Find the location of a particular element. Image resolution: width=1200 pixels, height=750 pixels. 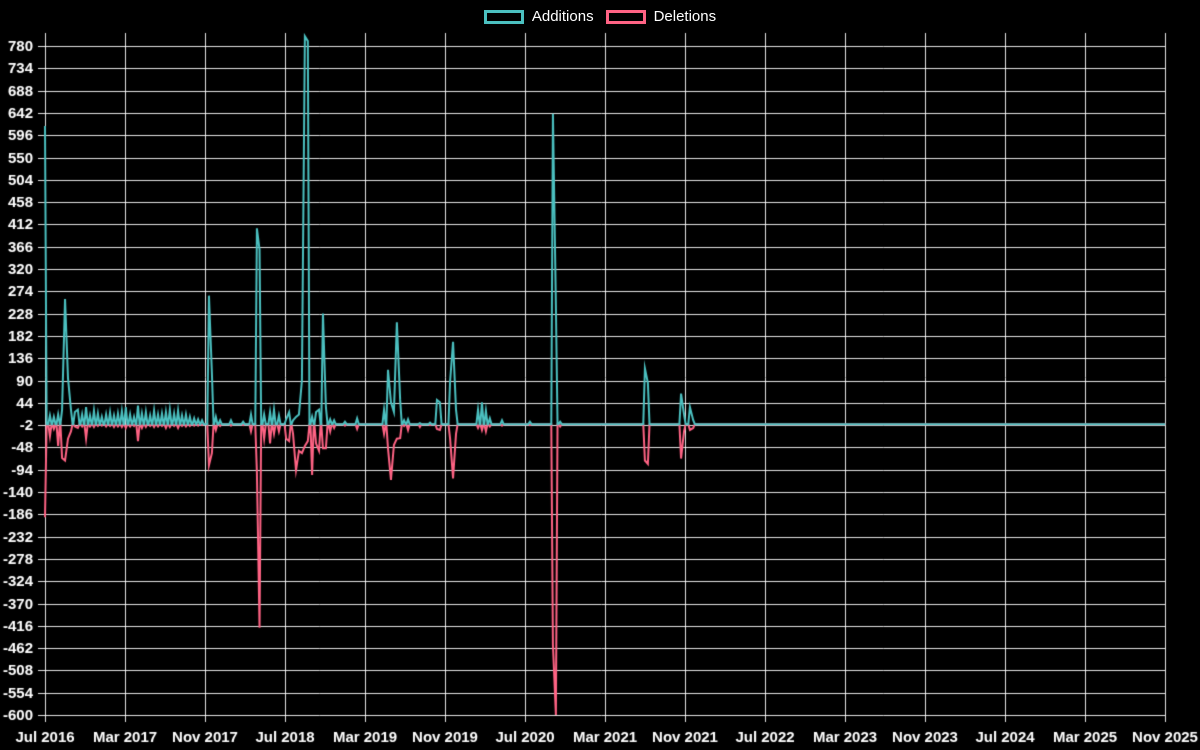

deletions-swatch-icon is located at coordinates (625, 17).